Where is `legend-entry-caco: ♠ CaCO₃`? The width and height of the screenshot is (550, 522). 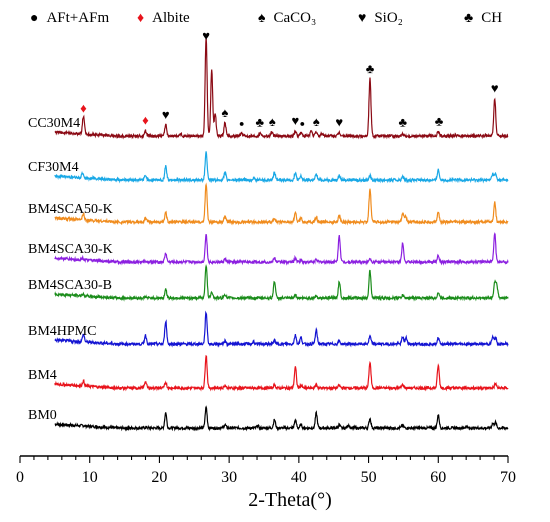
legend-entry-caco: ♠ CaCO₃ is located at coordinates (287, 18).